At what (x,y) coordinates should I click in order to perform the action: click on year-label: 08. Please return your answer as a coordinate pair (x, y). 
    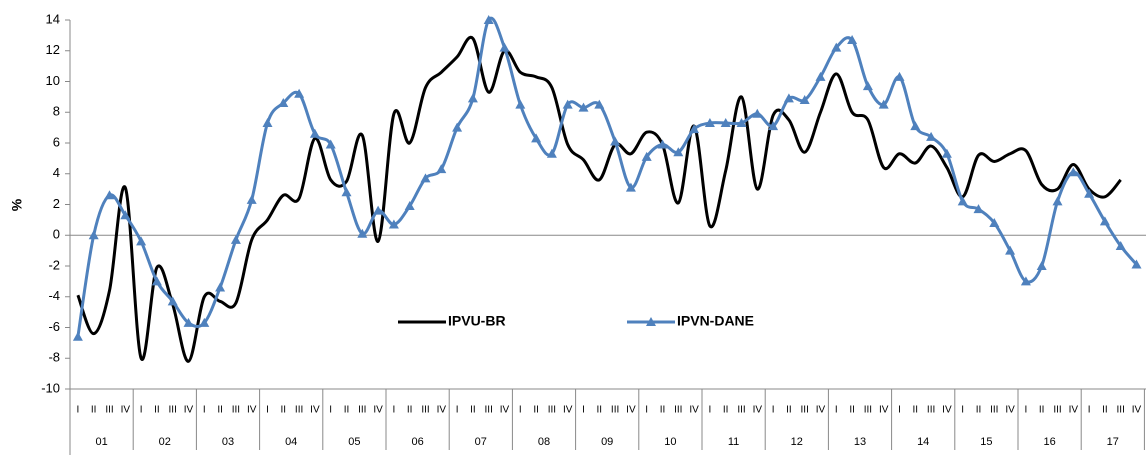
    Looking at the image, I should click on (544, 442).